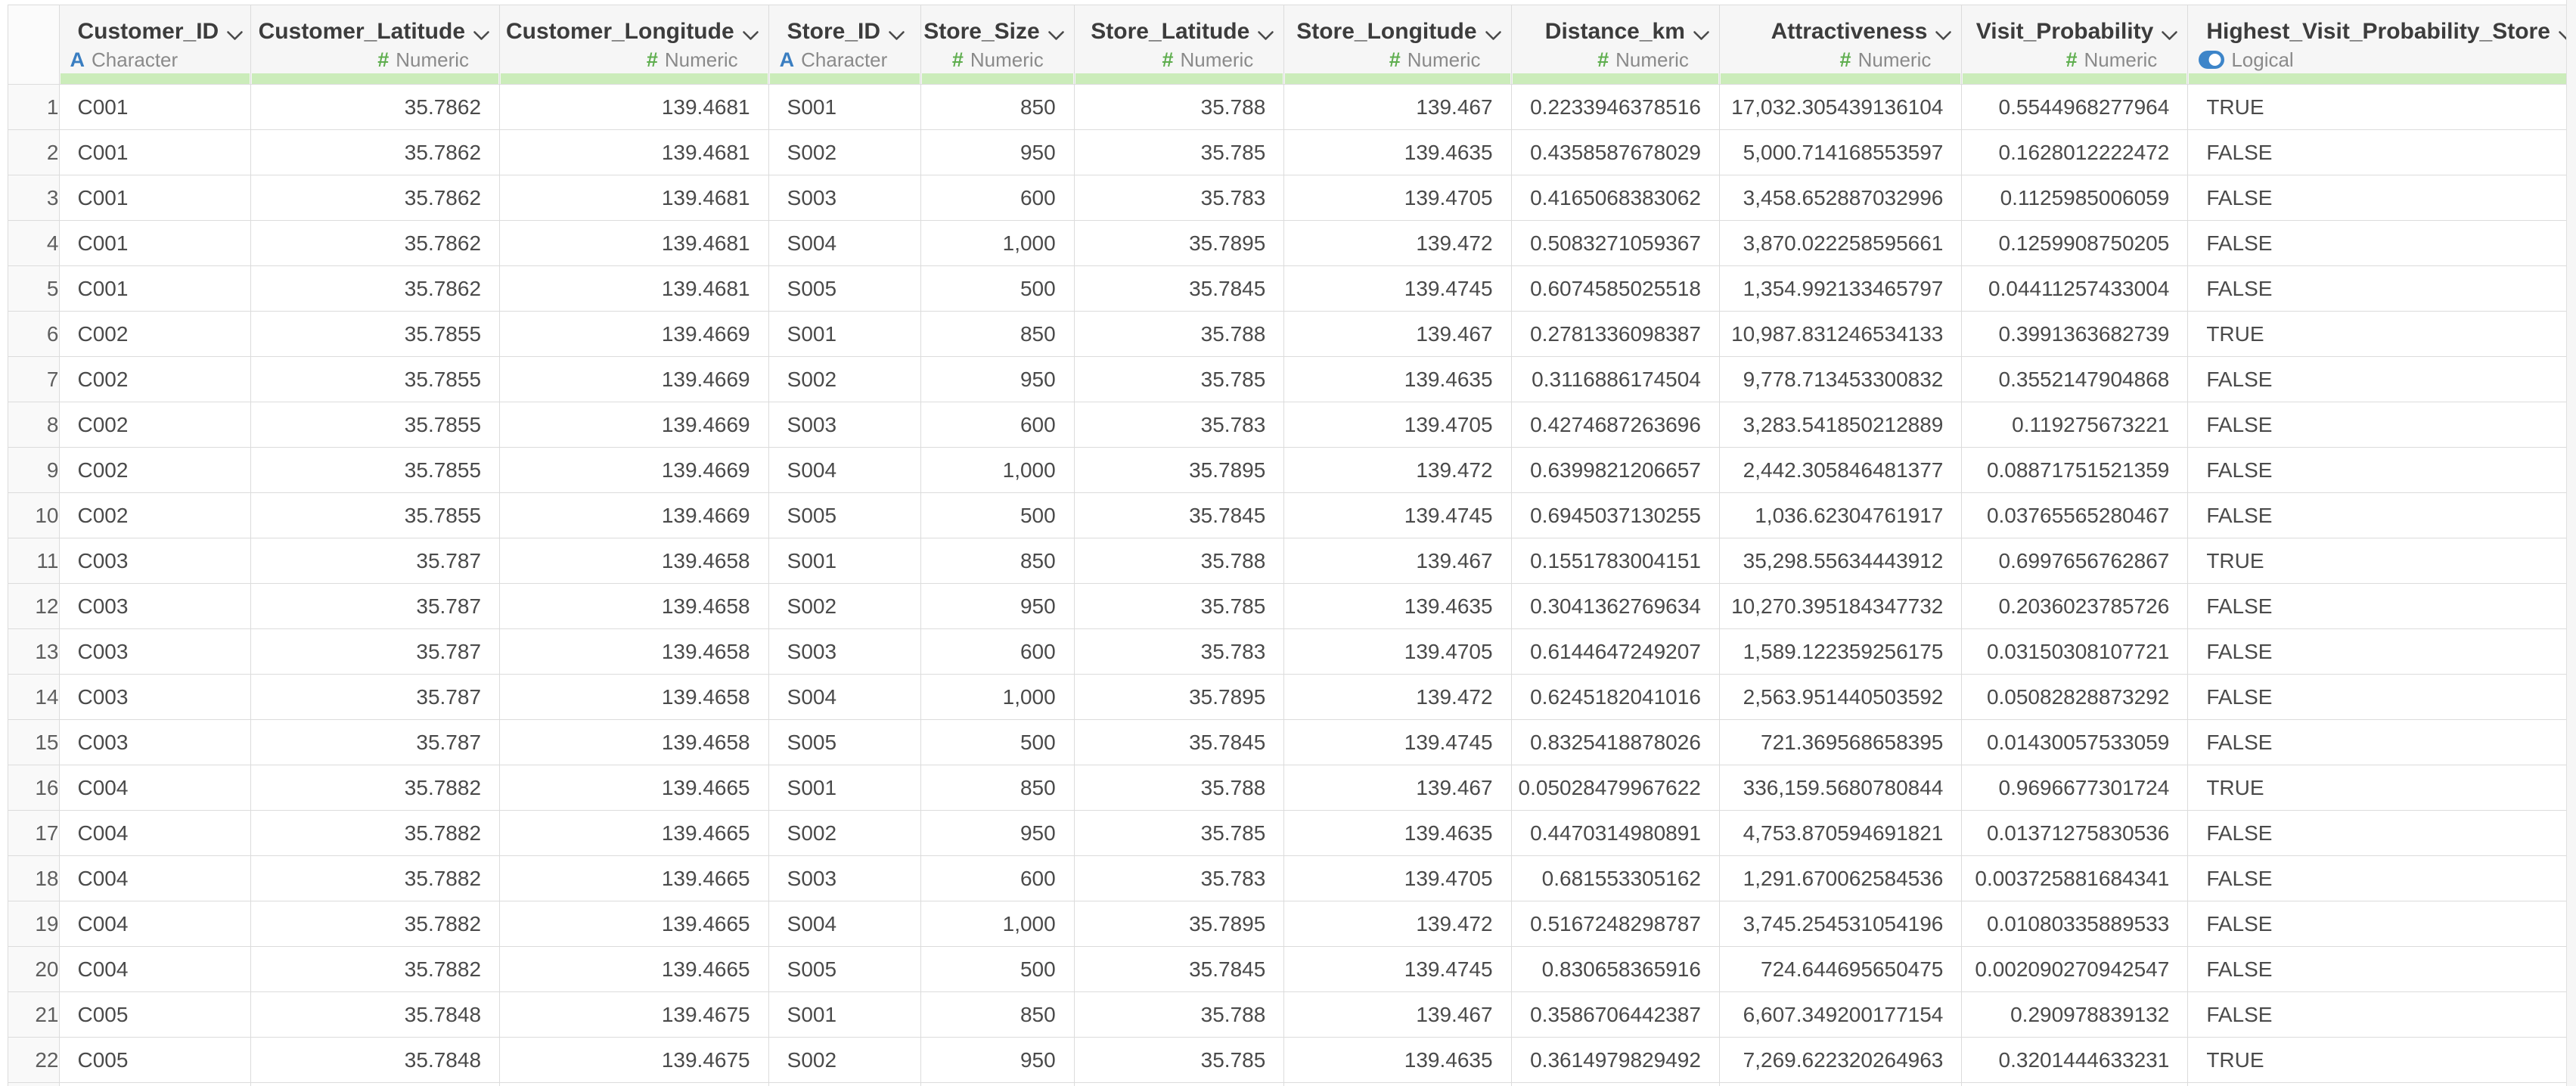  Describe the element at coordinates (997, 45) in the screenshot. I see `column-header-store_size: Store_Size # Numeric` at that location.